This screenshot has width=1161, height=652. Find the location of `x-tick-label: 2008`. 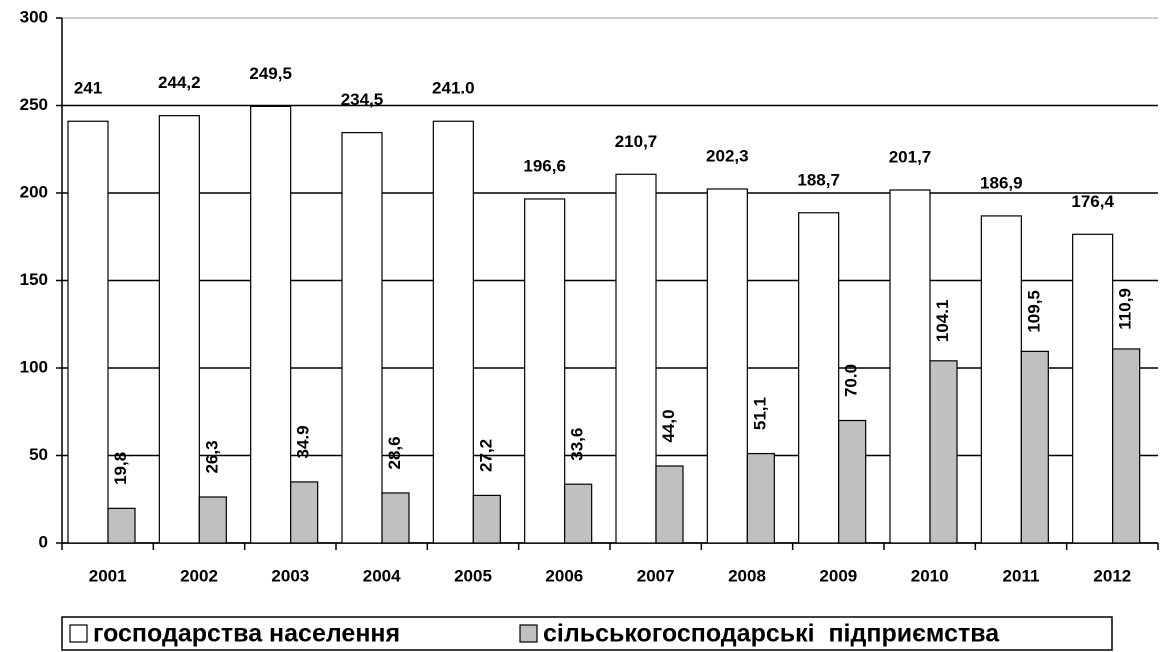

x-tick-label: 2008 is located at coordinates (747, 575).